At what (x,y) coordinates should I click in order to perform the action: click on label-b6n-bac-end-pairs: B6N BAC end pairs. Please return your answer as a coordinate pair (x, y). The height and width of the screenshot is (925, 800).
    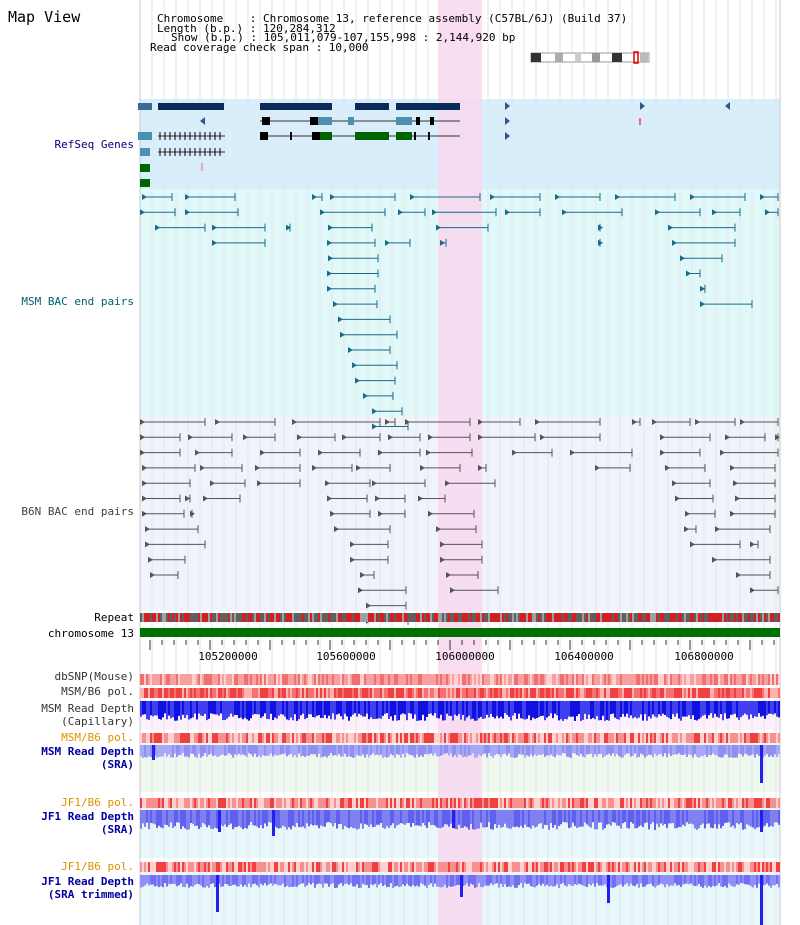
    Looking at the image, I should click on (77, 511).